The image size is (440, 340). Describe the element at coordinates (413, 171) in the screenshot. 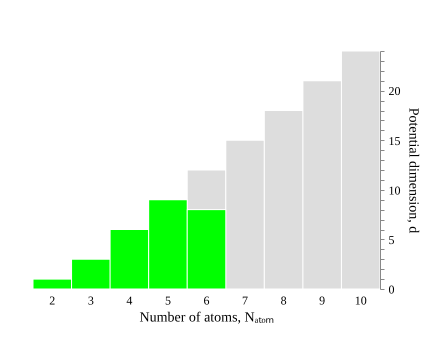

I see `y-axis-title: Potential dimension, d` at that location.